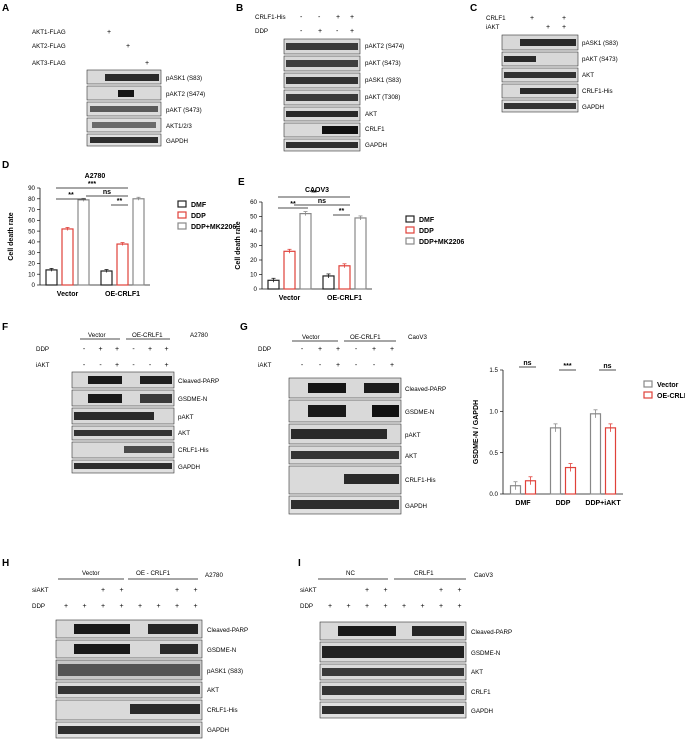 The width and height of the screenshot is (685, 748). I want to click on legend-label: DMF, so click(427, 220).